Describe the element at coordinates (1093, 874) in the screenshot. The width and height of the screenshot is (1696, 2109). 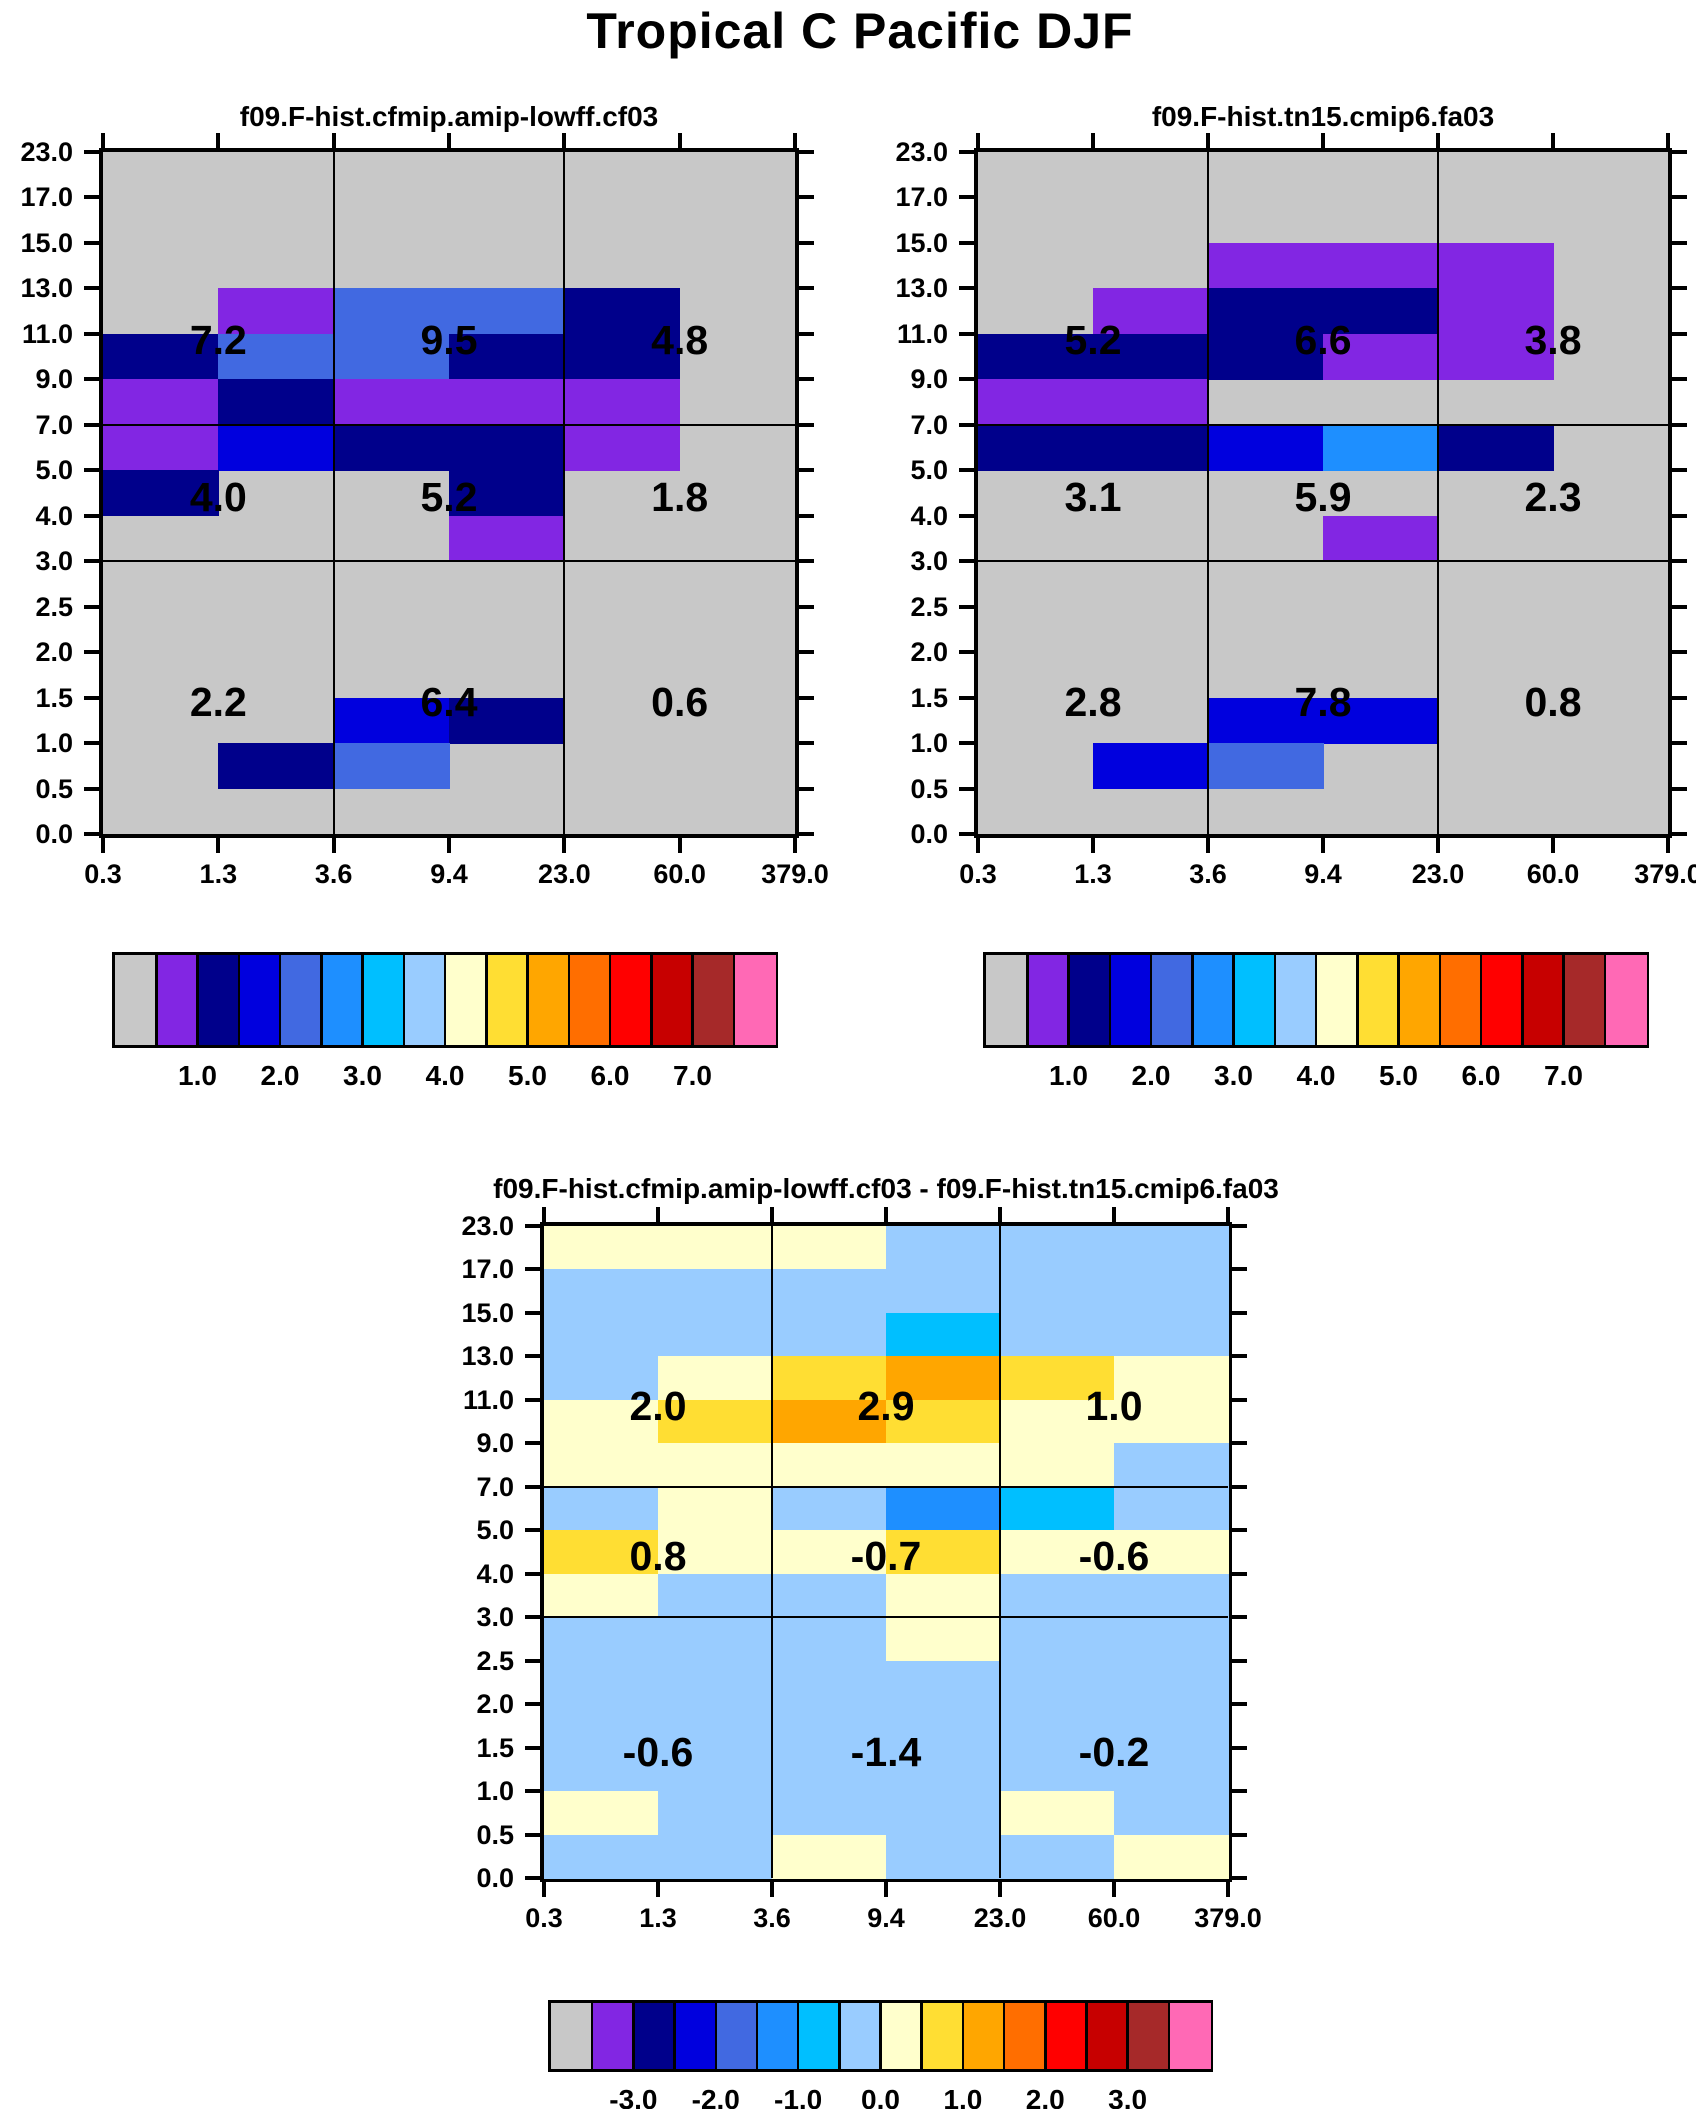
I see `x-tick-label: 1.3` at that location.